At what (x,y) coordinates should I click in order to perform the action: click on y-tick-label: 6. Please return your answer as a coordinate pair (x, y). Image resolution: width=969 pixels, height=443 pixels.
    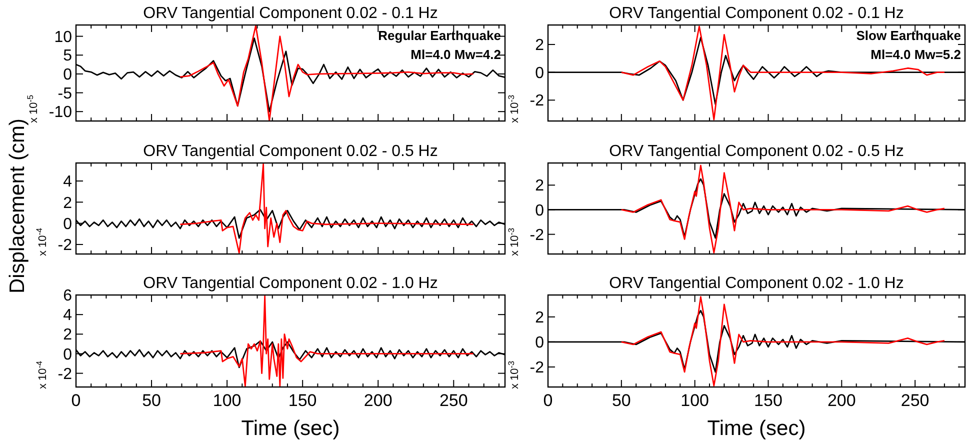
    Looking at the image, I should click on (67, 296).